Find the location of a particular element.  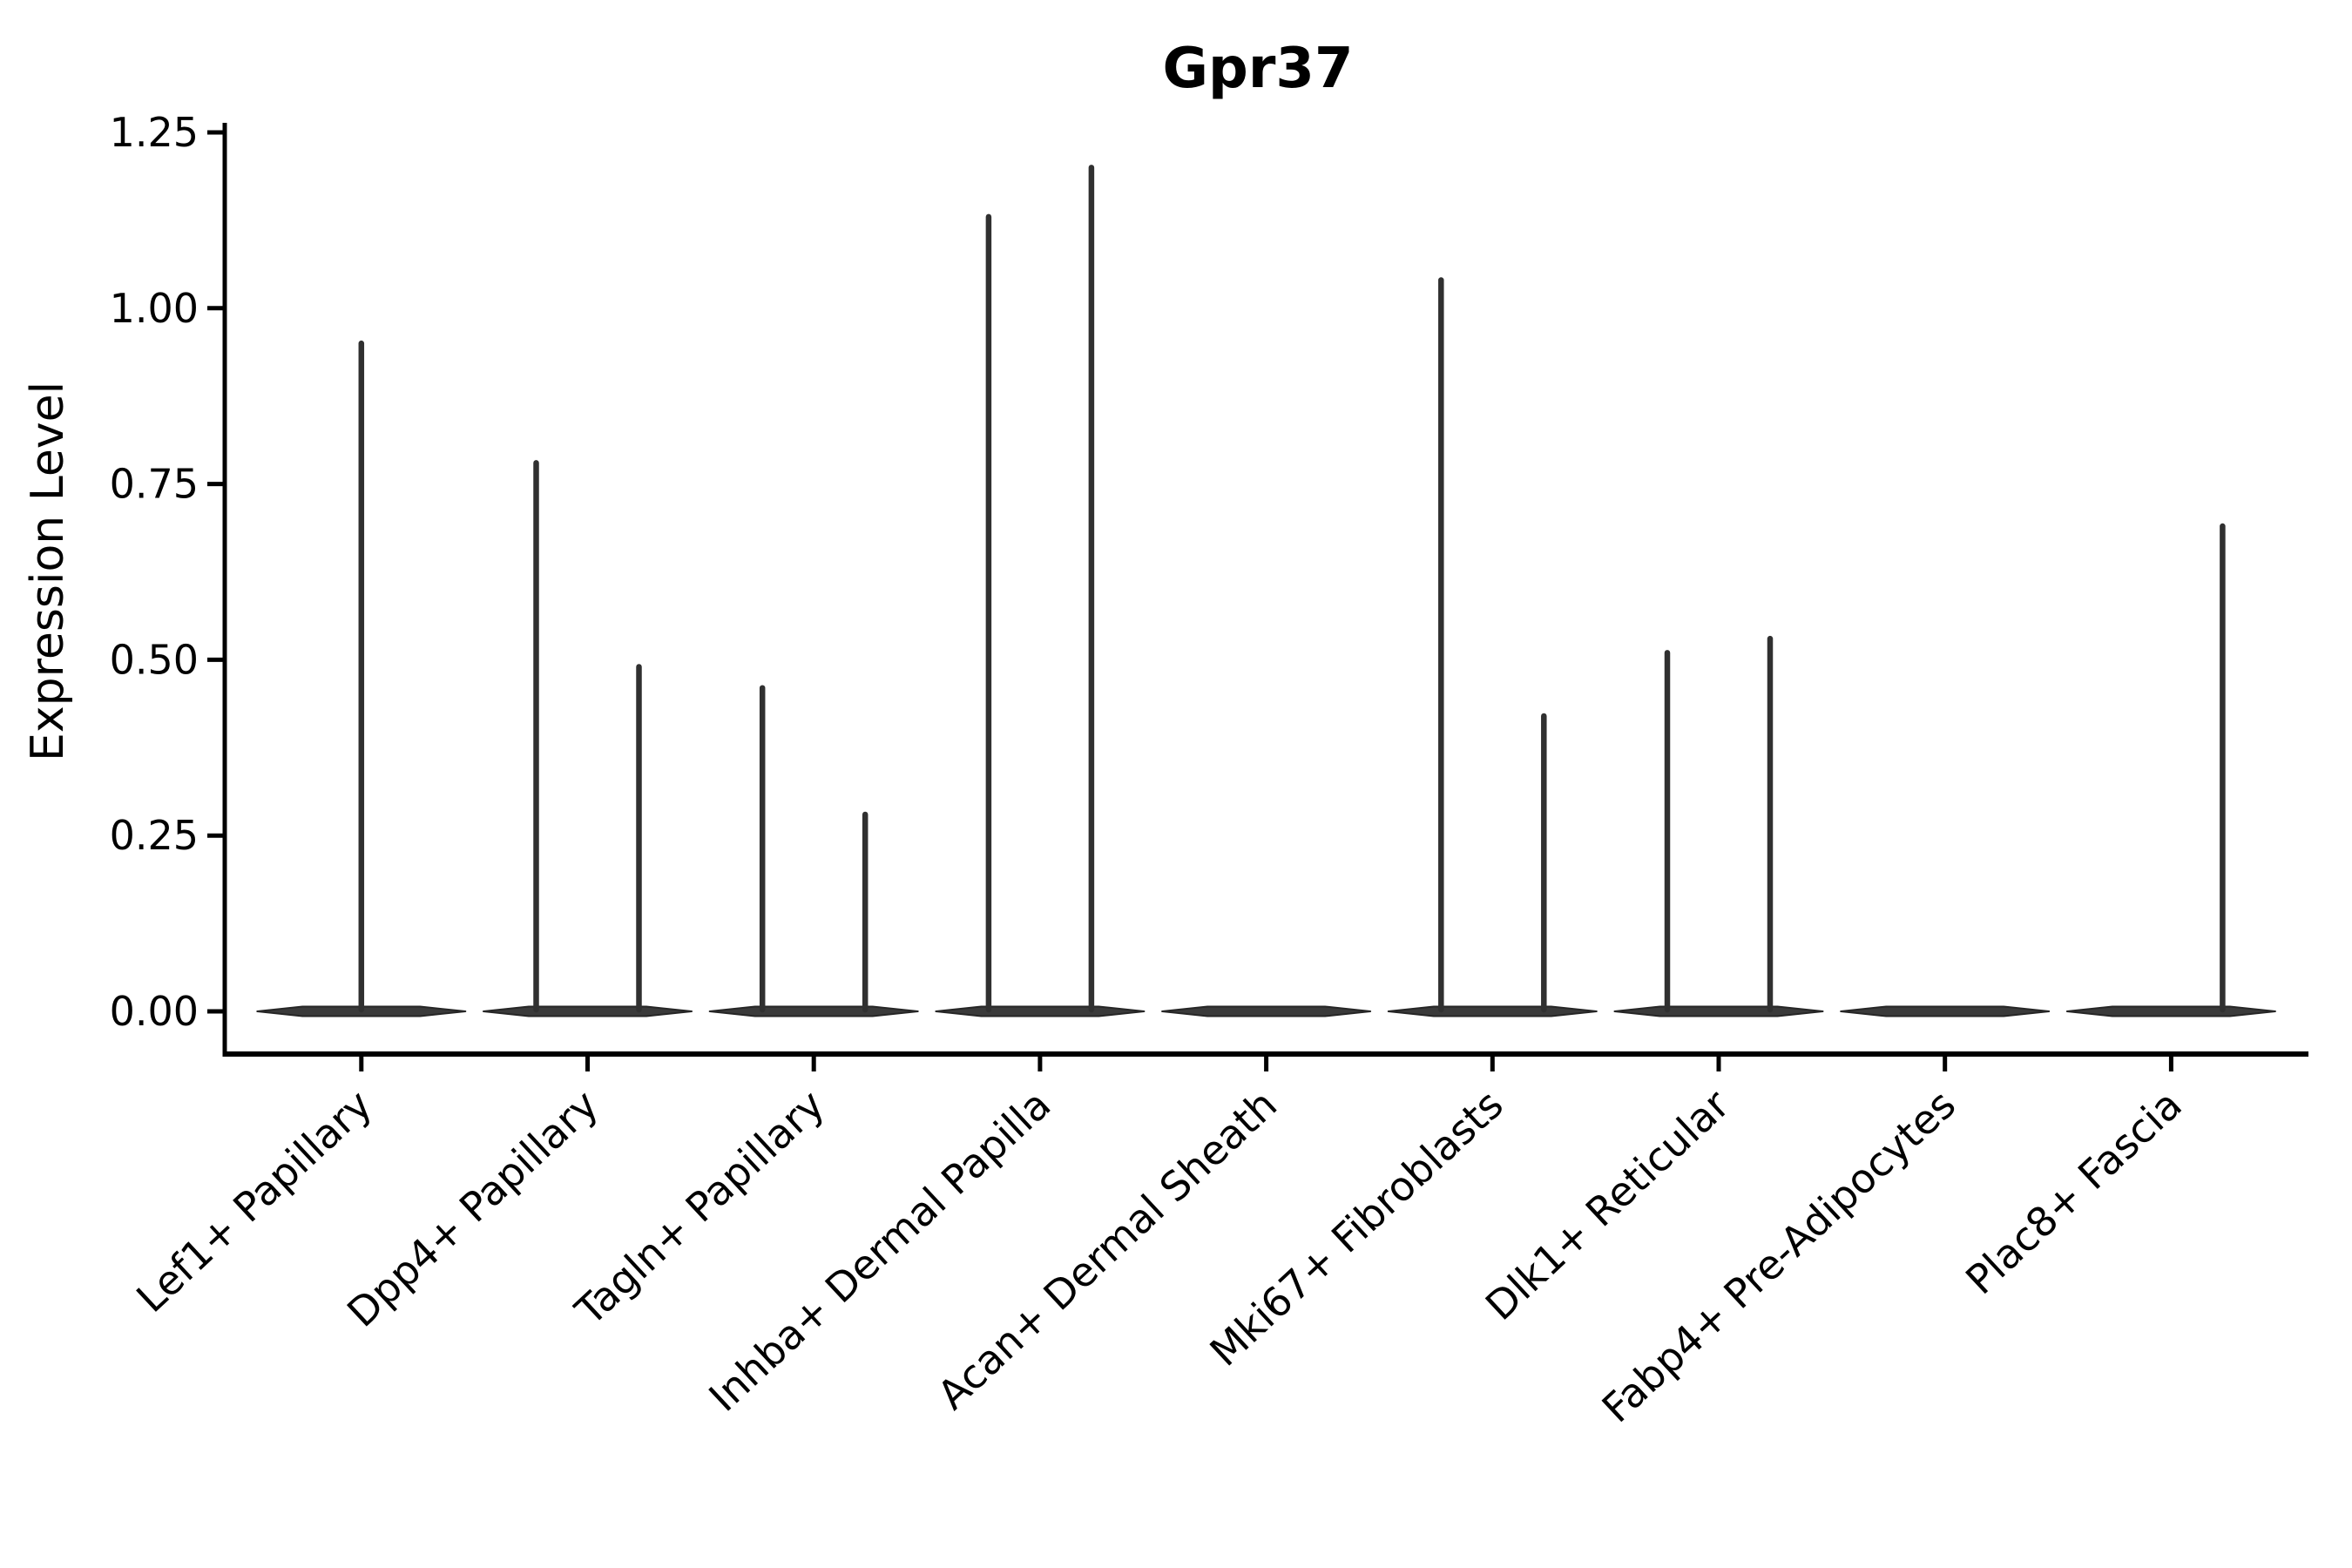

y-tick-label: 1.25 is located at coordinates (154, 132).